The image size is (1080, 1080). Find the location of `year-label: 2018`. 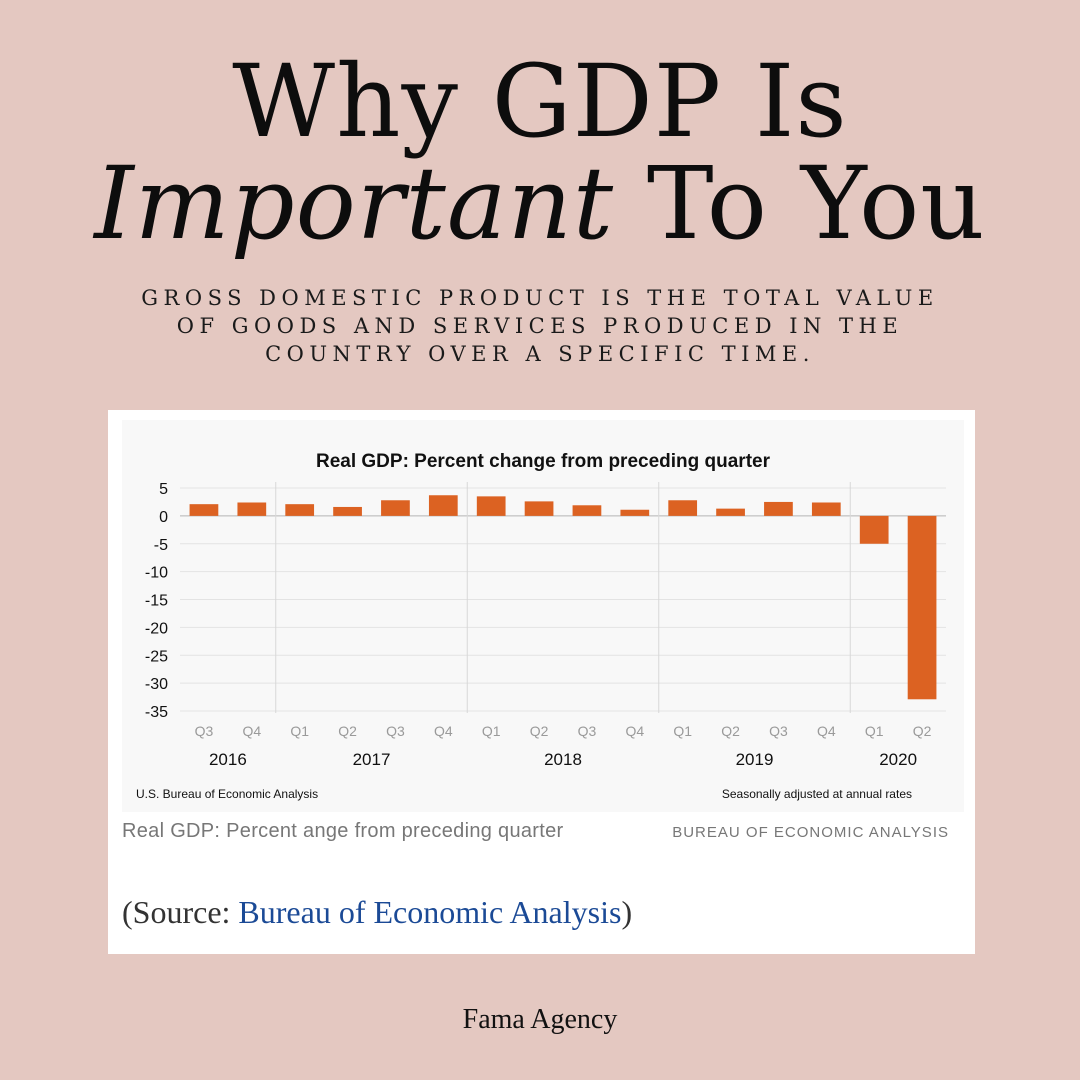

year-label: 2018 is located at coordinates (563, 759).